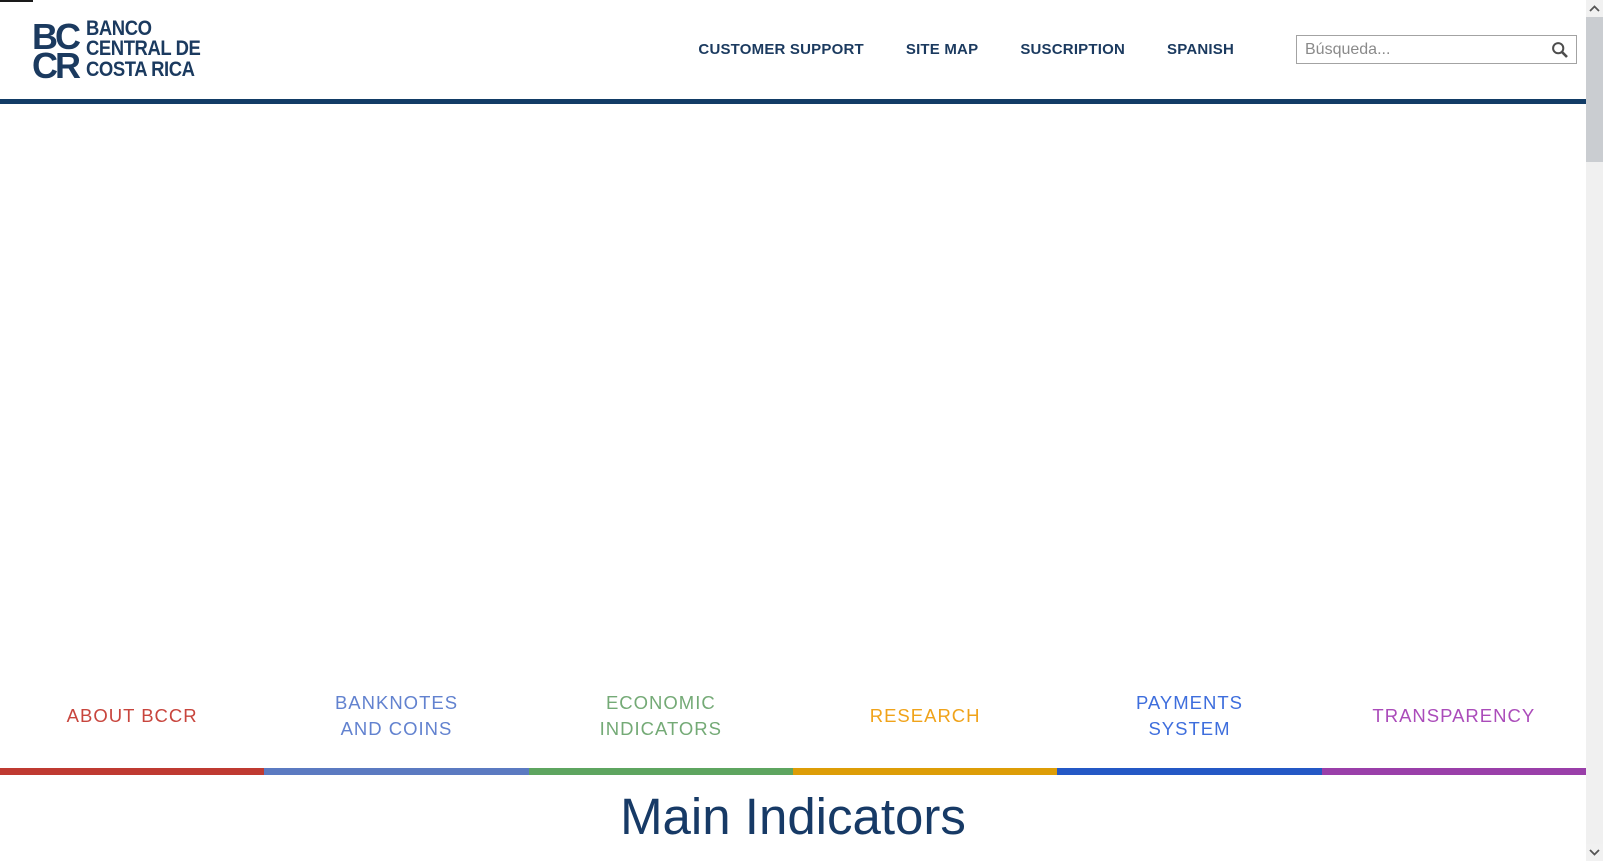  I want to click on main-nav-label: INDICATORS, so click(661, 728).